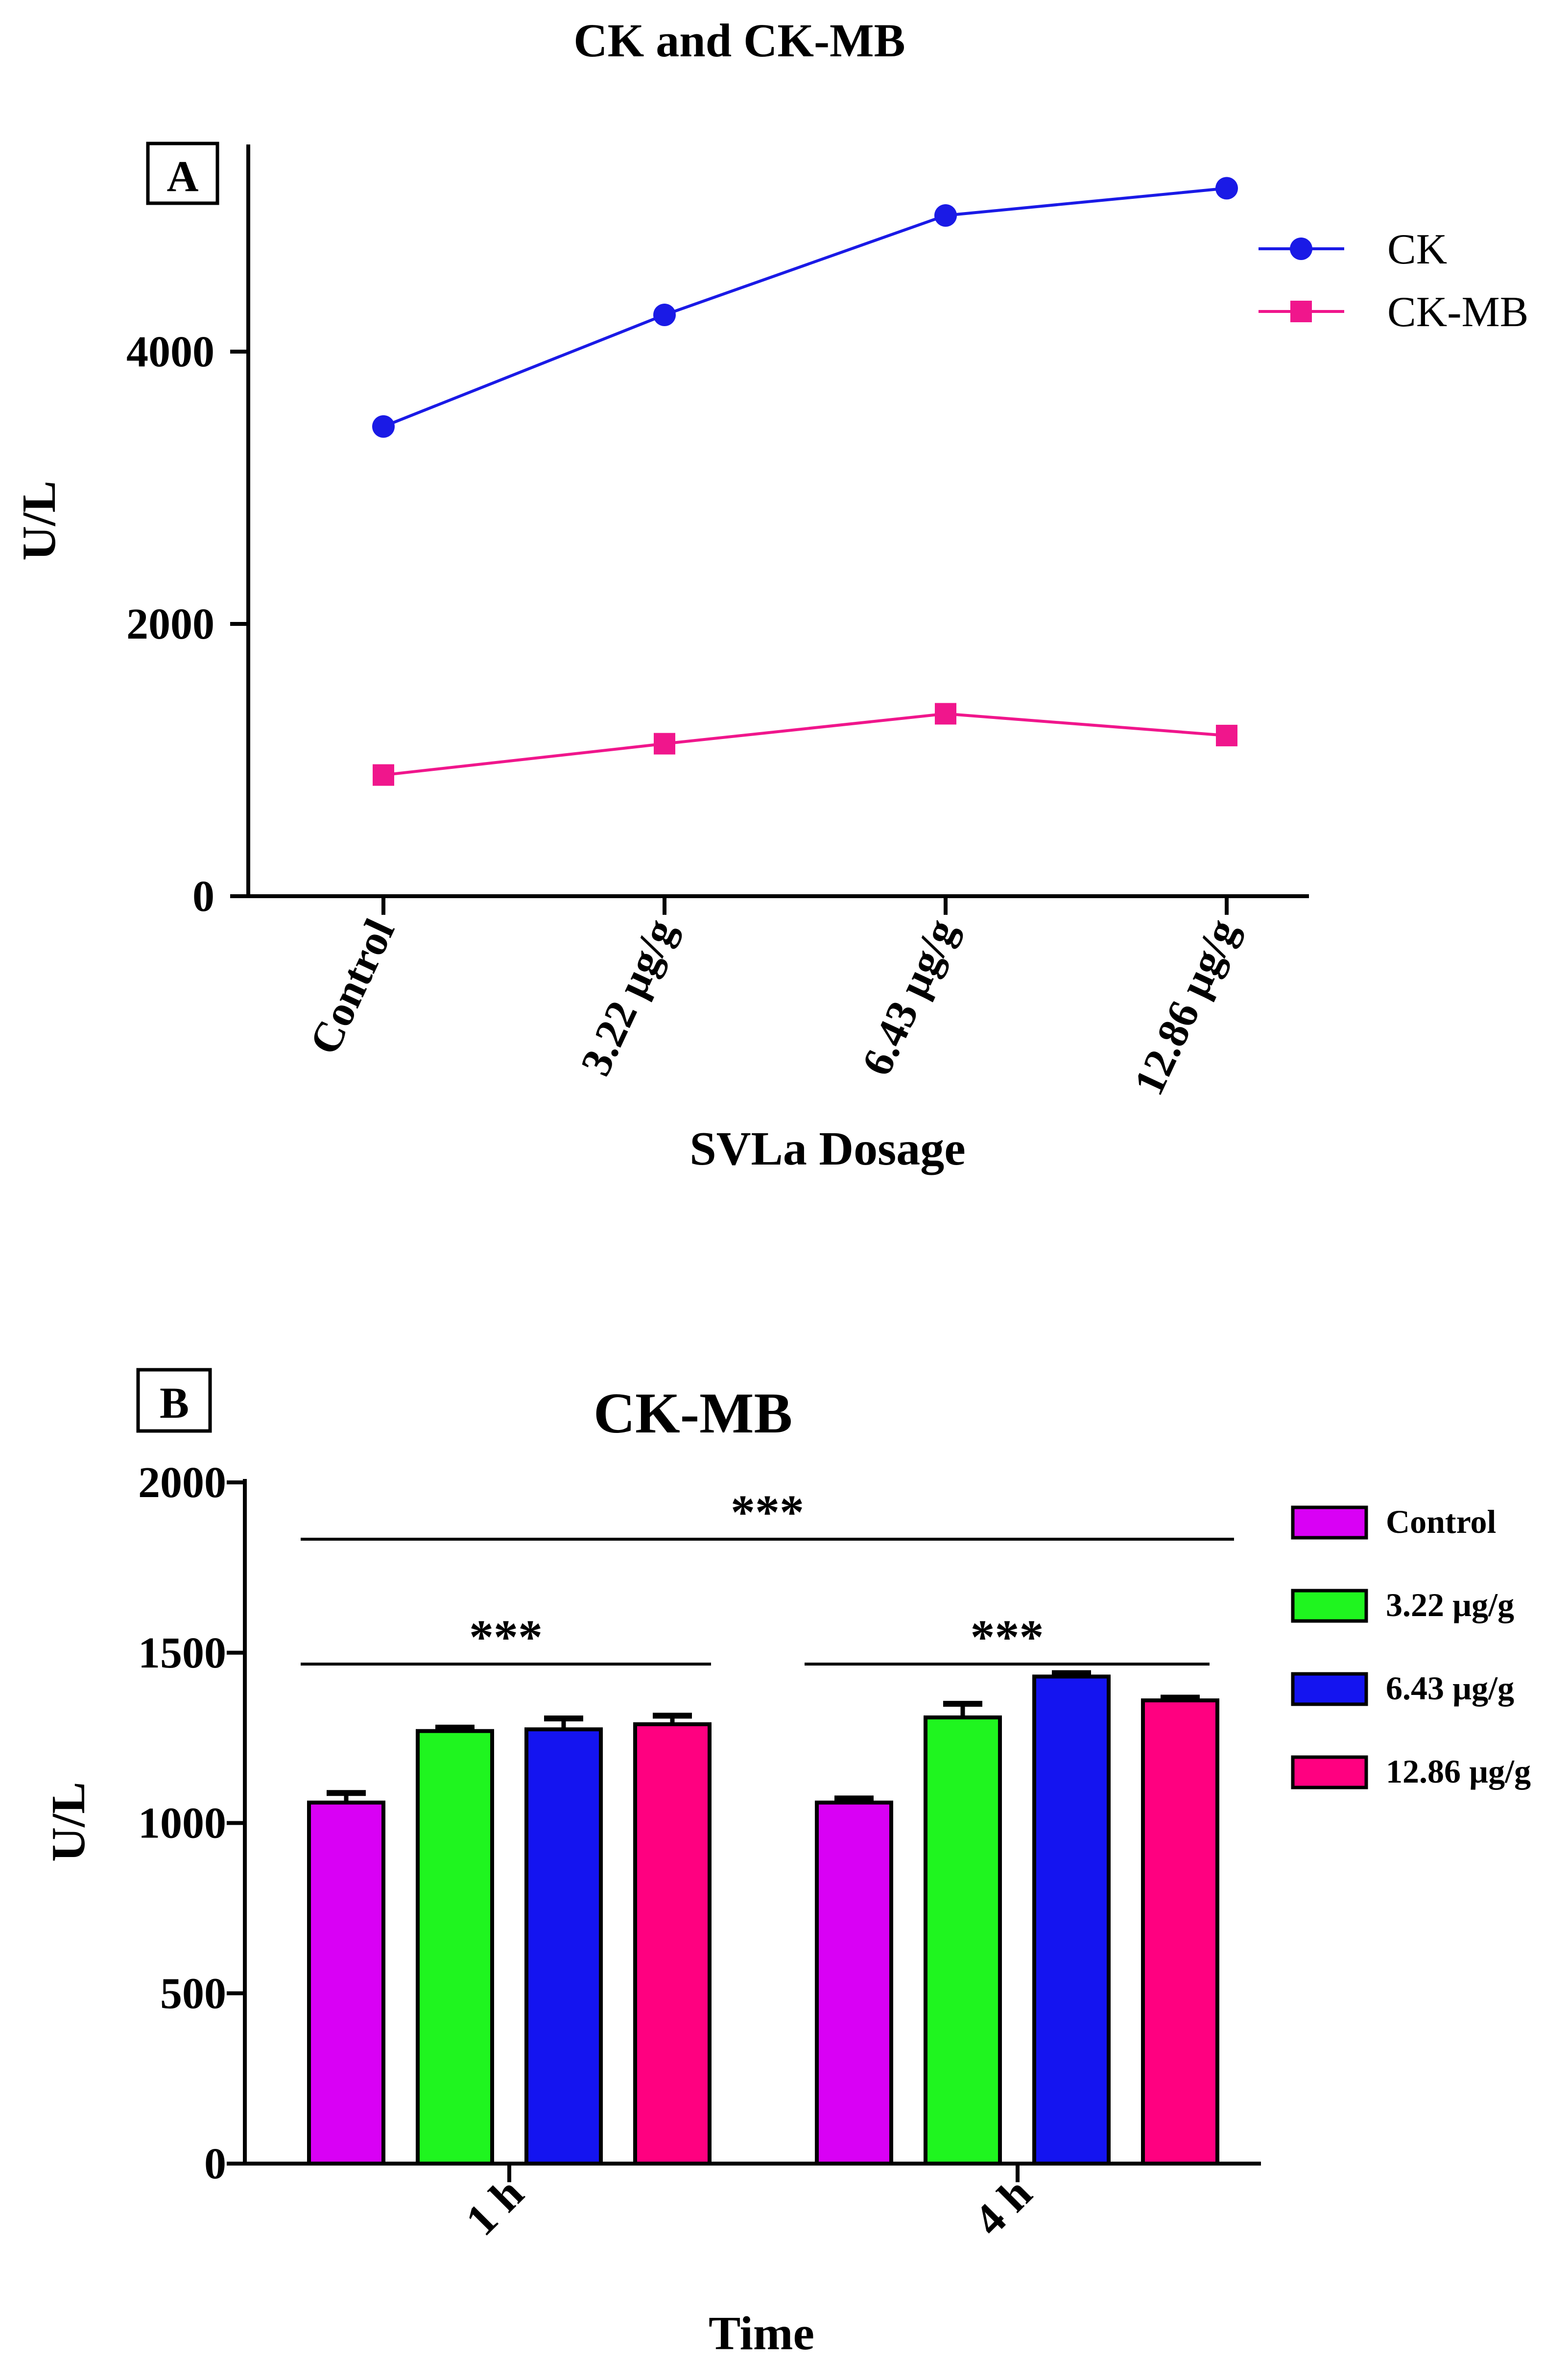  I want to click on legend-label: 12.86 µg/g, so click(1458, 1771).